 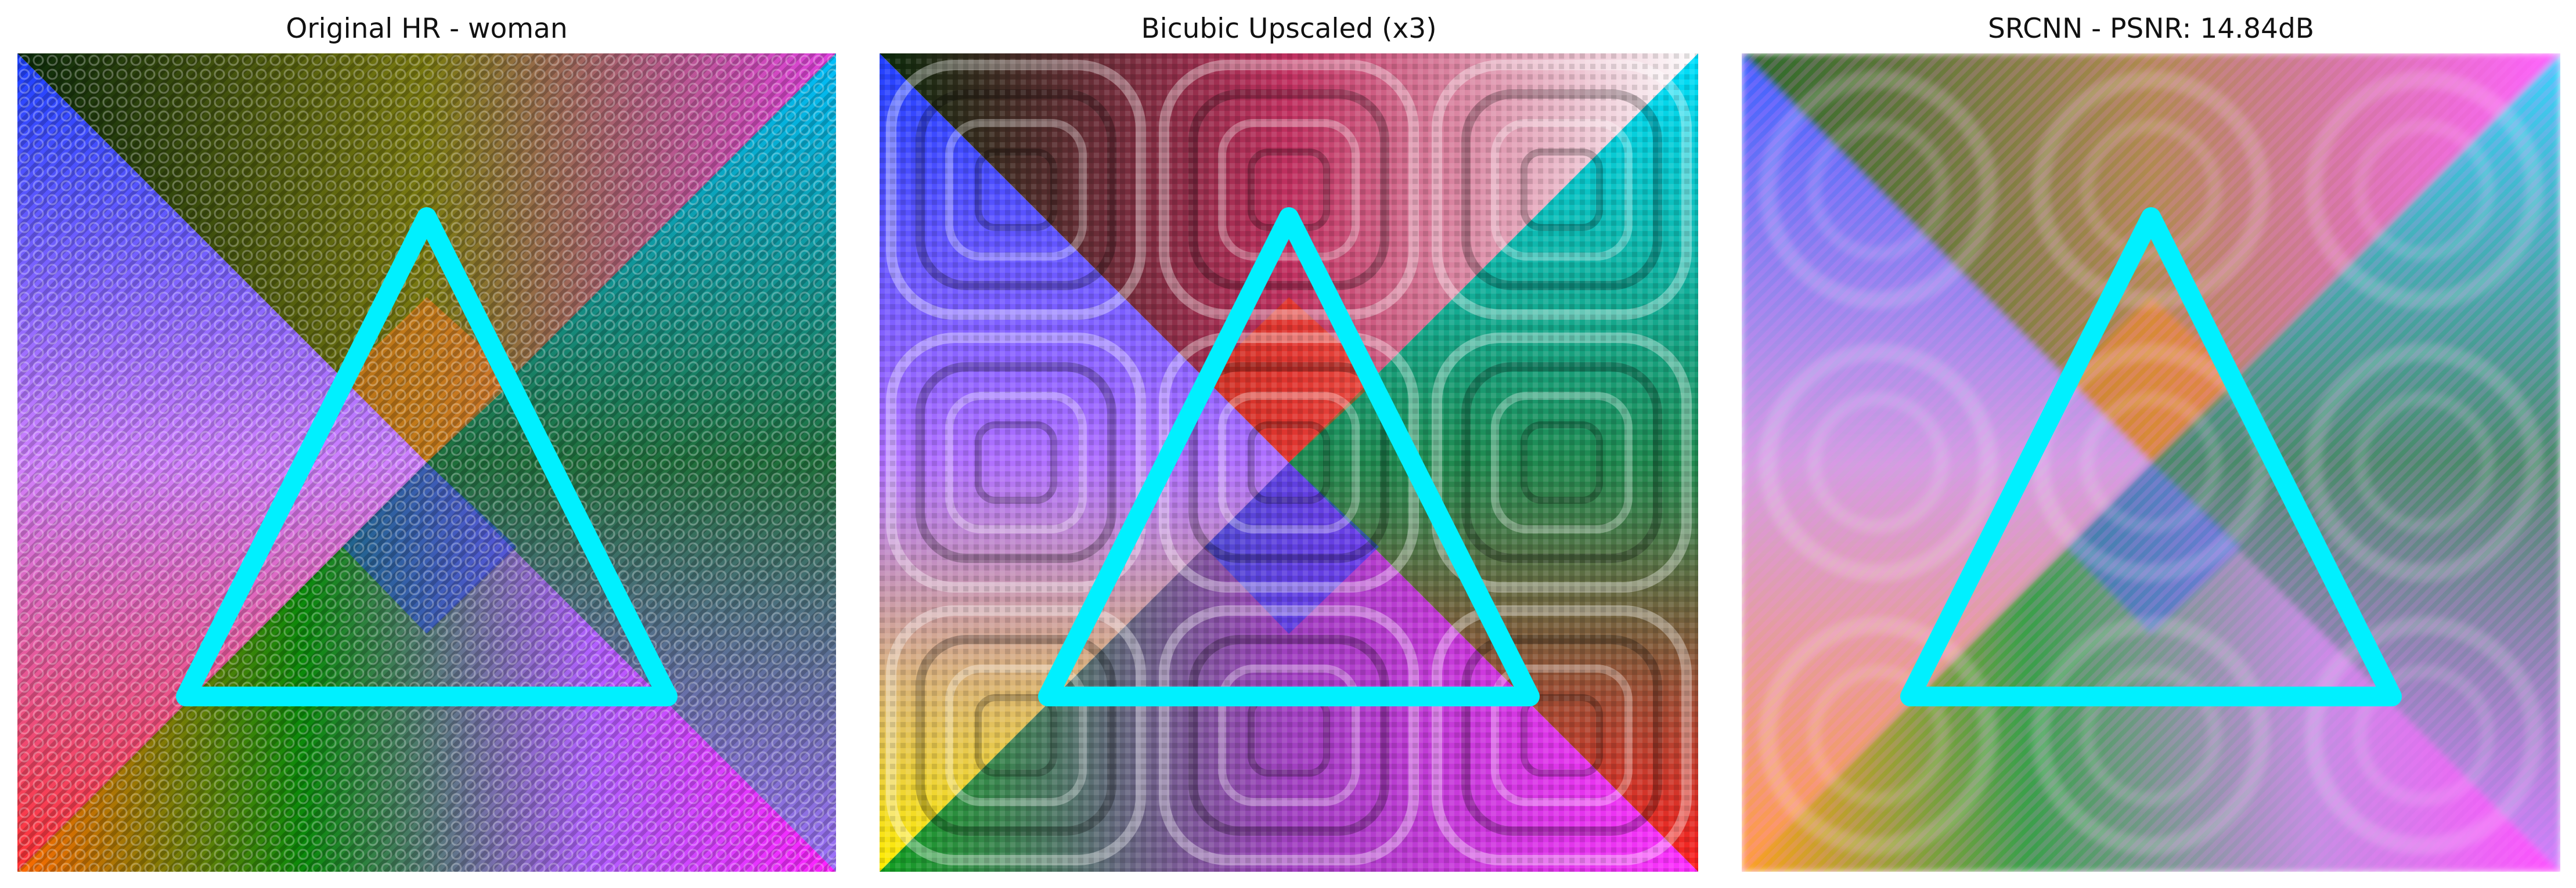 I want to click on panel-title: Bicubic Upscaled (x3), so click(x=1289, y=29).